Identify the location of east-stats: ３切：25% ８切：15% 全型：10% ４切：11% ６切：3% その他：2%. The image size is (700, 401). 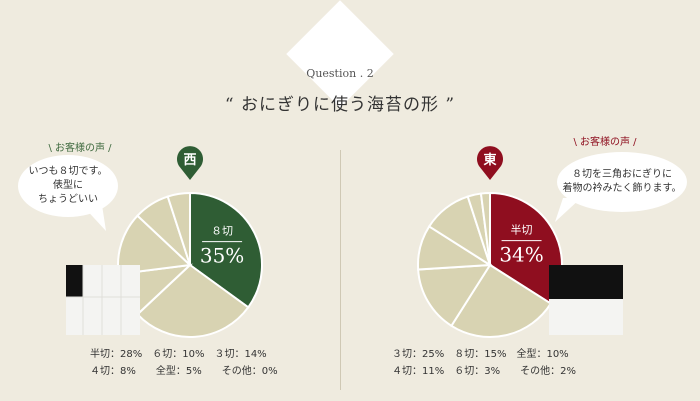
(484, 363).